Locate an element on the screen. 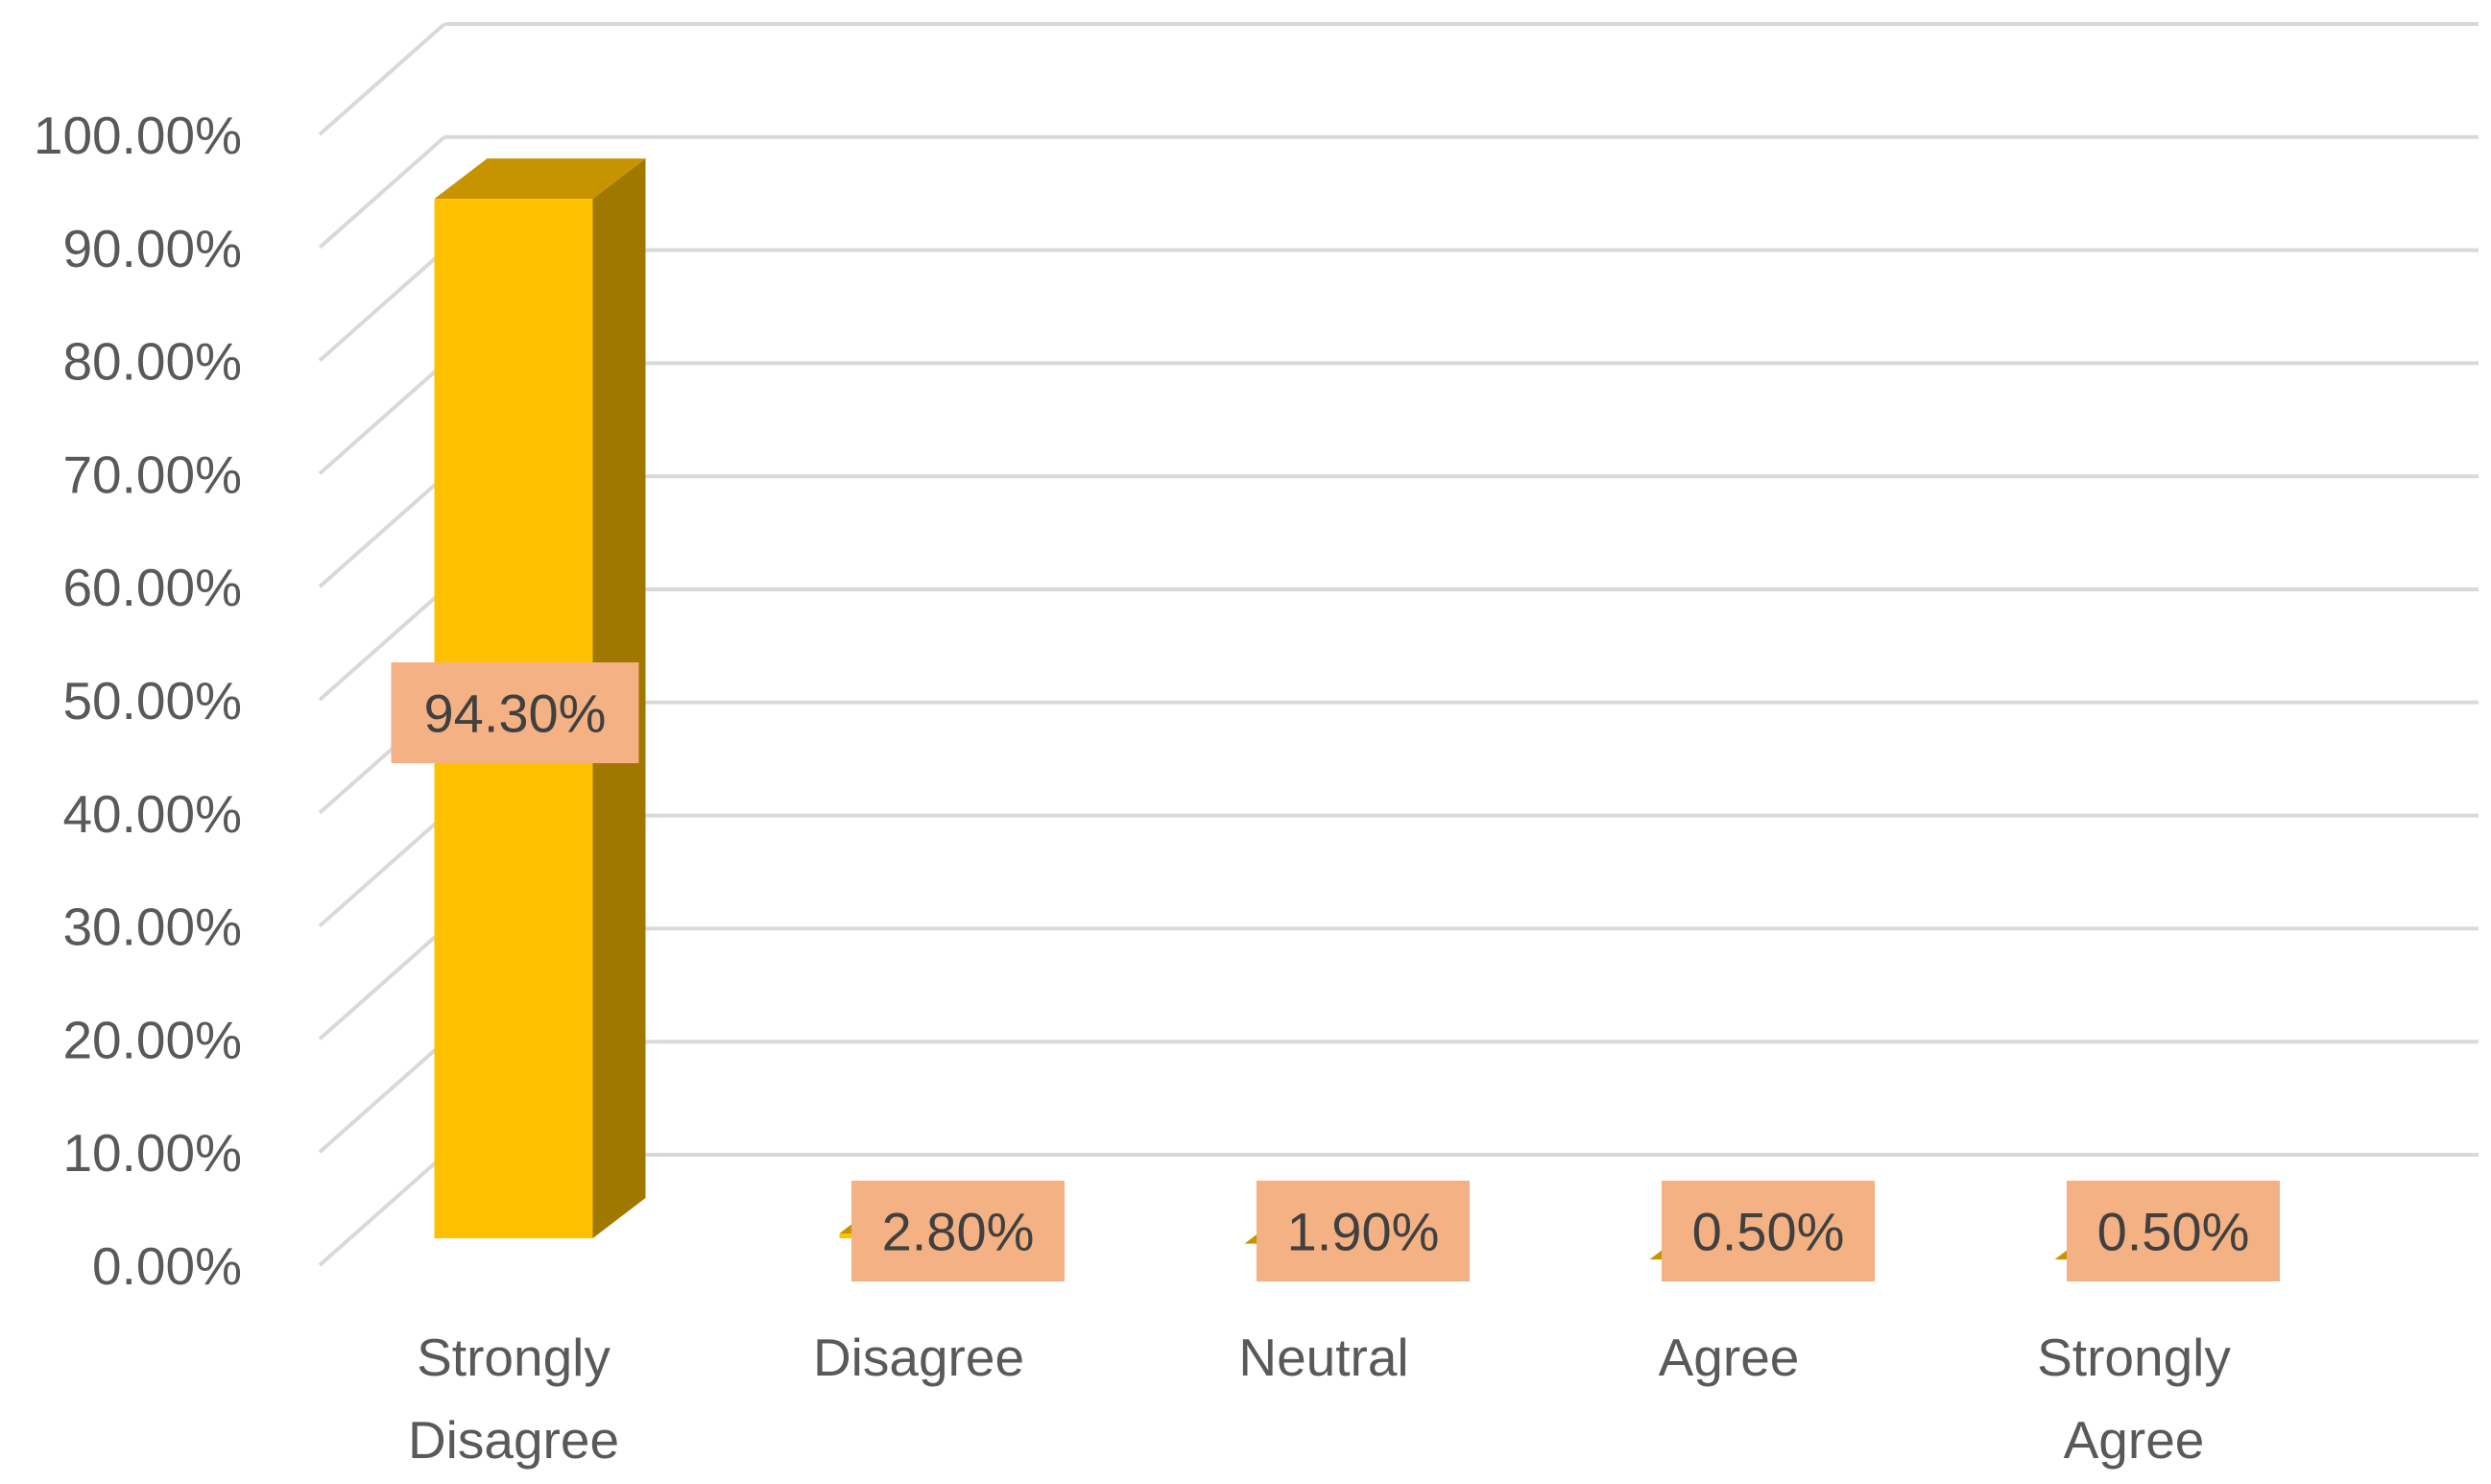 The height and width of the screenshot is (1484, 2491). data-label-text: 94.30% is located at coordinates (515, 713).